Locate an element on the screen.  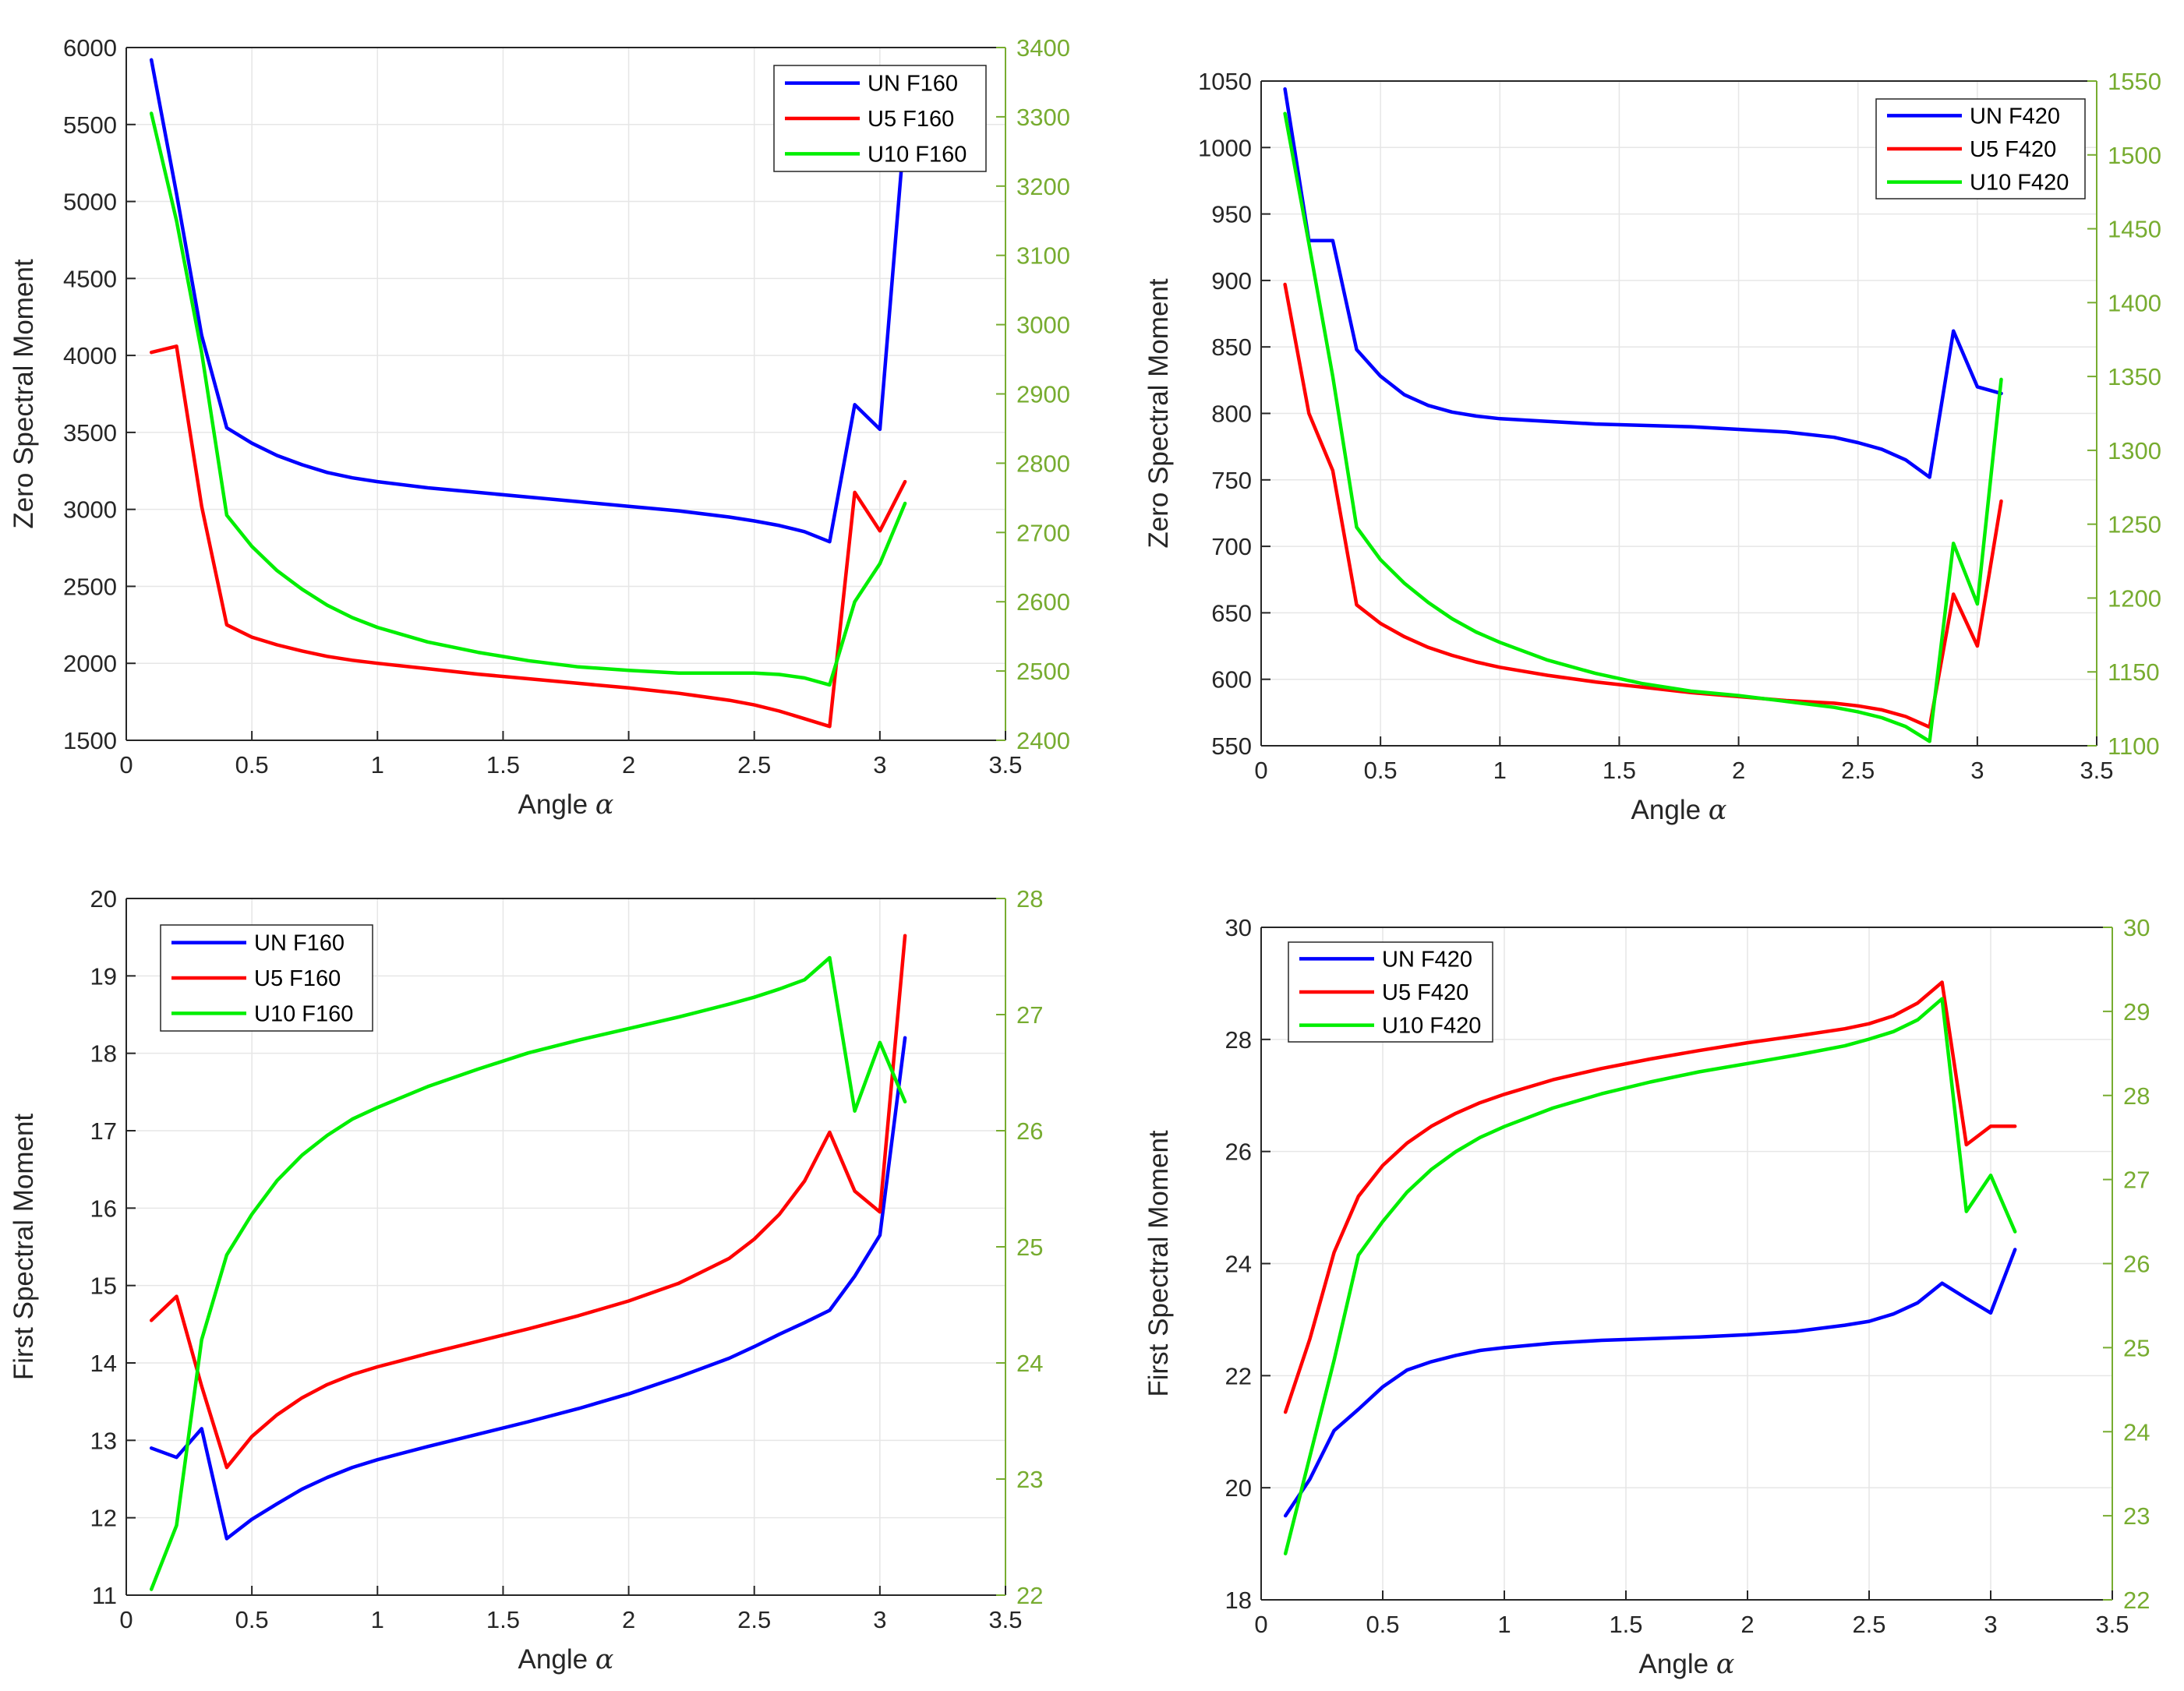
y-left-tick-label: 19 is located at coordinates (103, 976).